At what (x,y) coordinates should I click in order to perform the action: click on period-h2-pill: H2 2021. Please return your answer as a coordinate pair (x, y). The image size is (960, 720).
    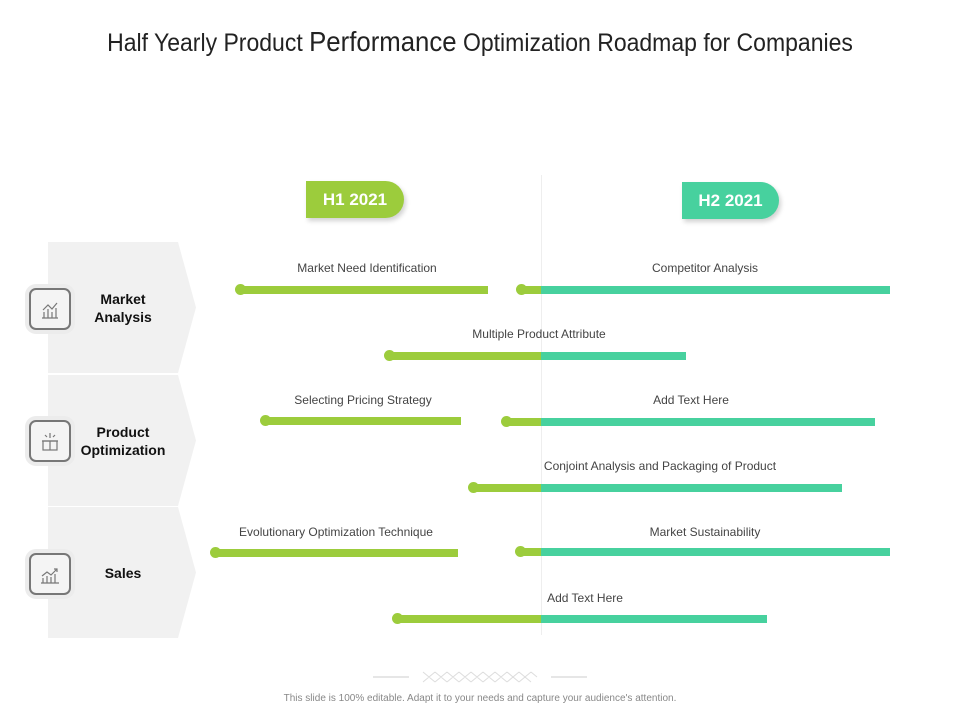
    Looking at the image, I should click on (730, 200).